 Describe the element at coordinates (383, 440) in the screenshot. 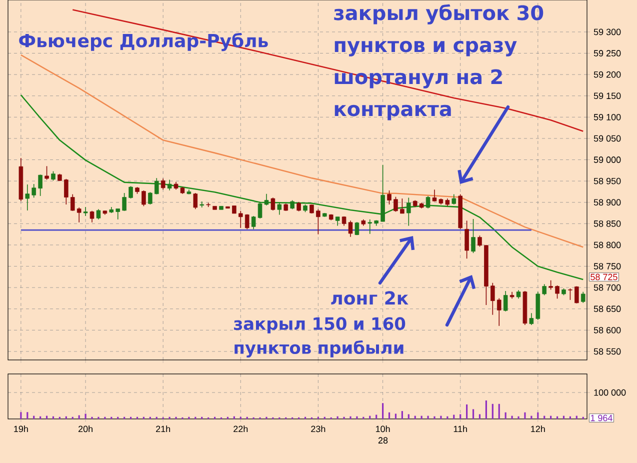

I see `text: 28` at that location.